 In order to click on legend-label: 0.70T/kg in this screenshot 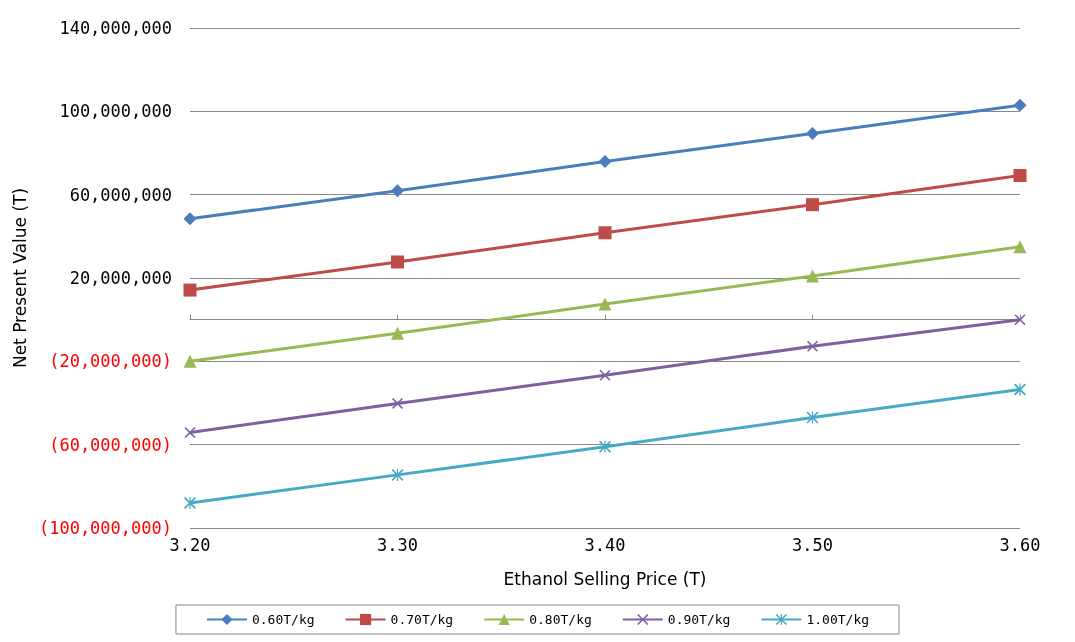, I will do `click(422, 619)`.